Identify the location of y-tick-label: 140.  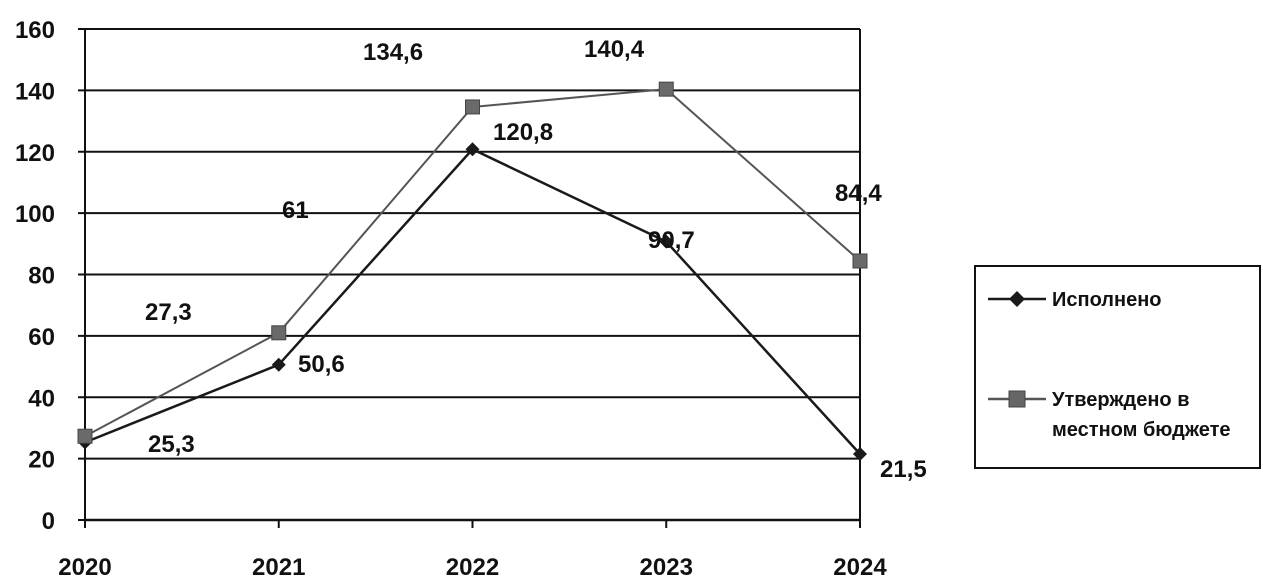
(35, 91).